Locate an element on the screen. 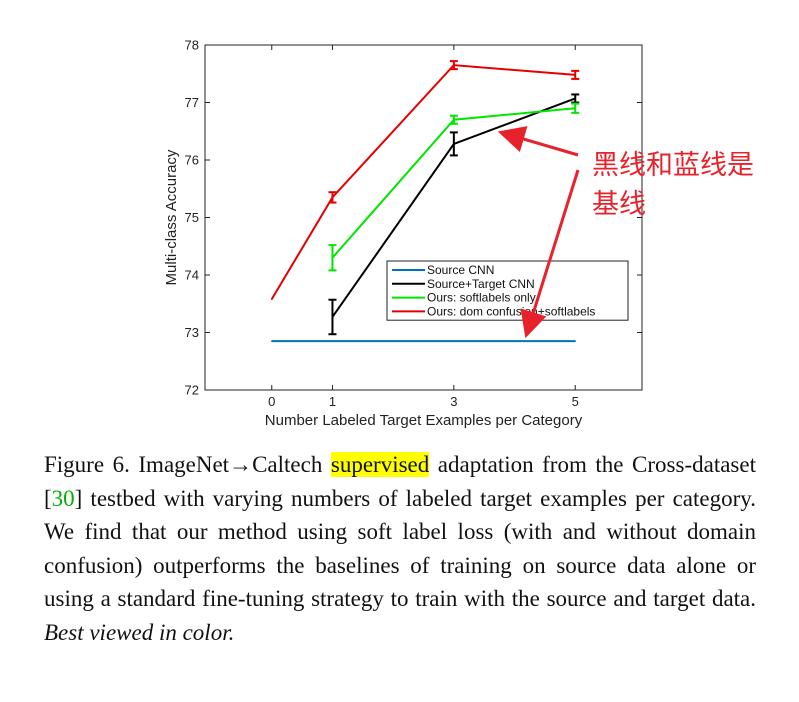  legend-label: Ours: softlabels only is located at coordinates (481, 298).